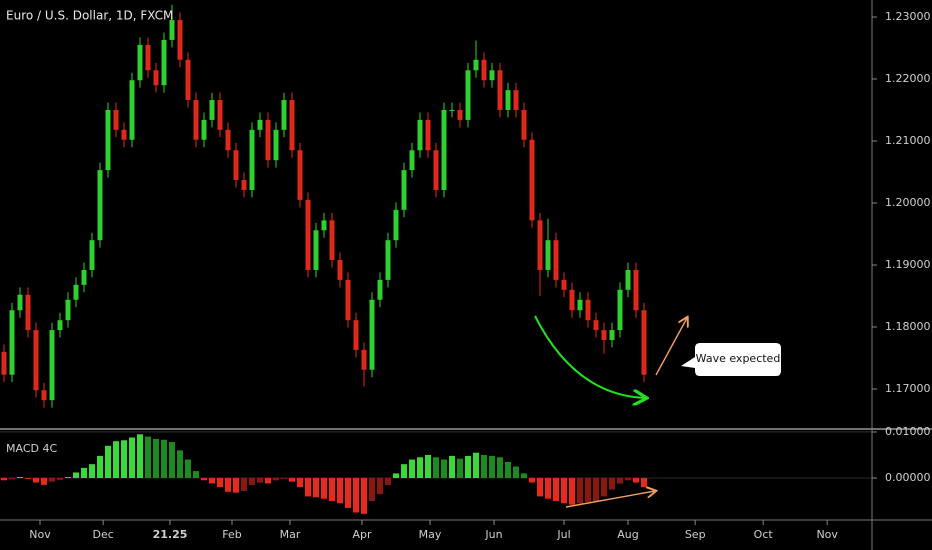 This screenshot has height=550, width=932. I want to click on y-tick-label: 1.23000, so click(908, 16).